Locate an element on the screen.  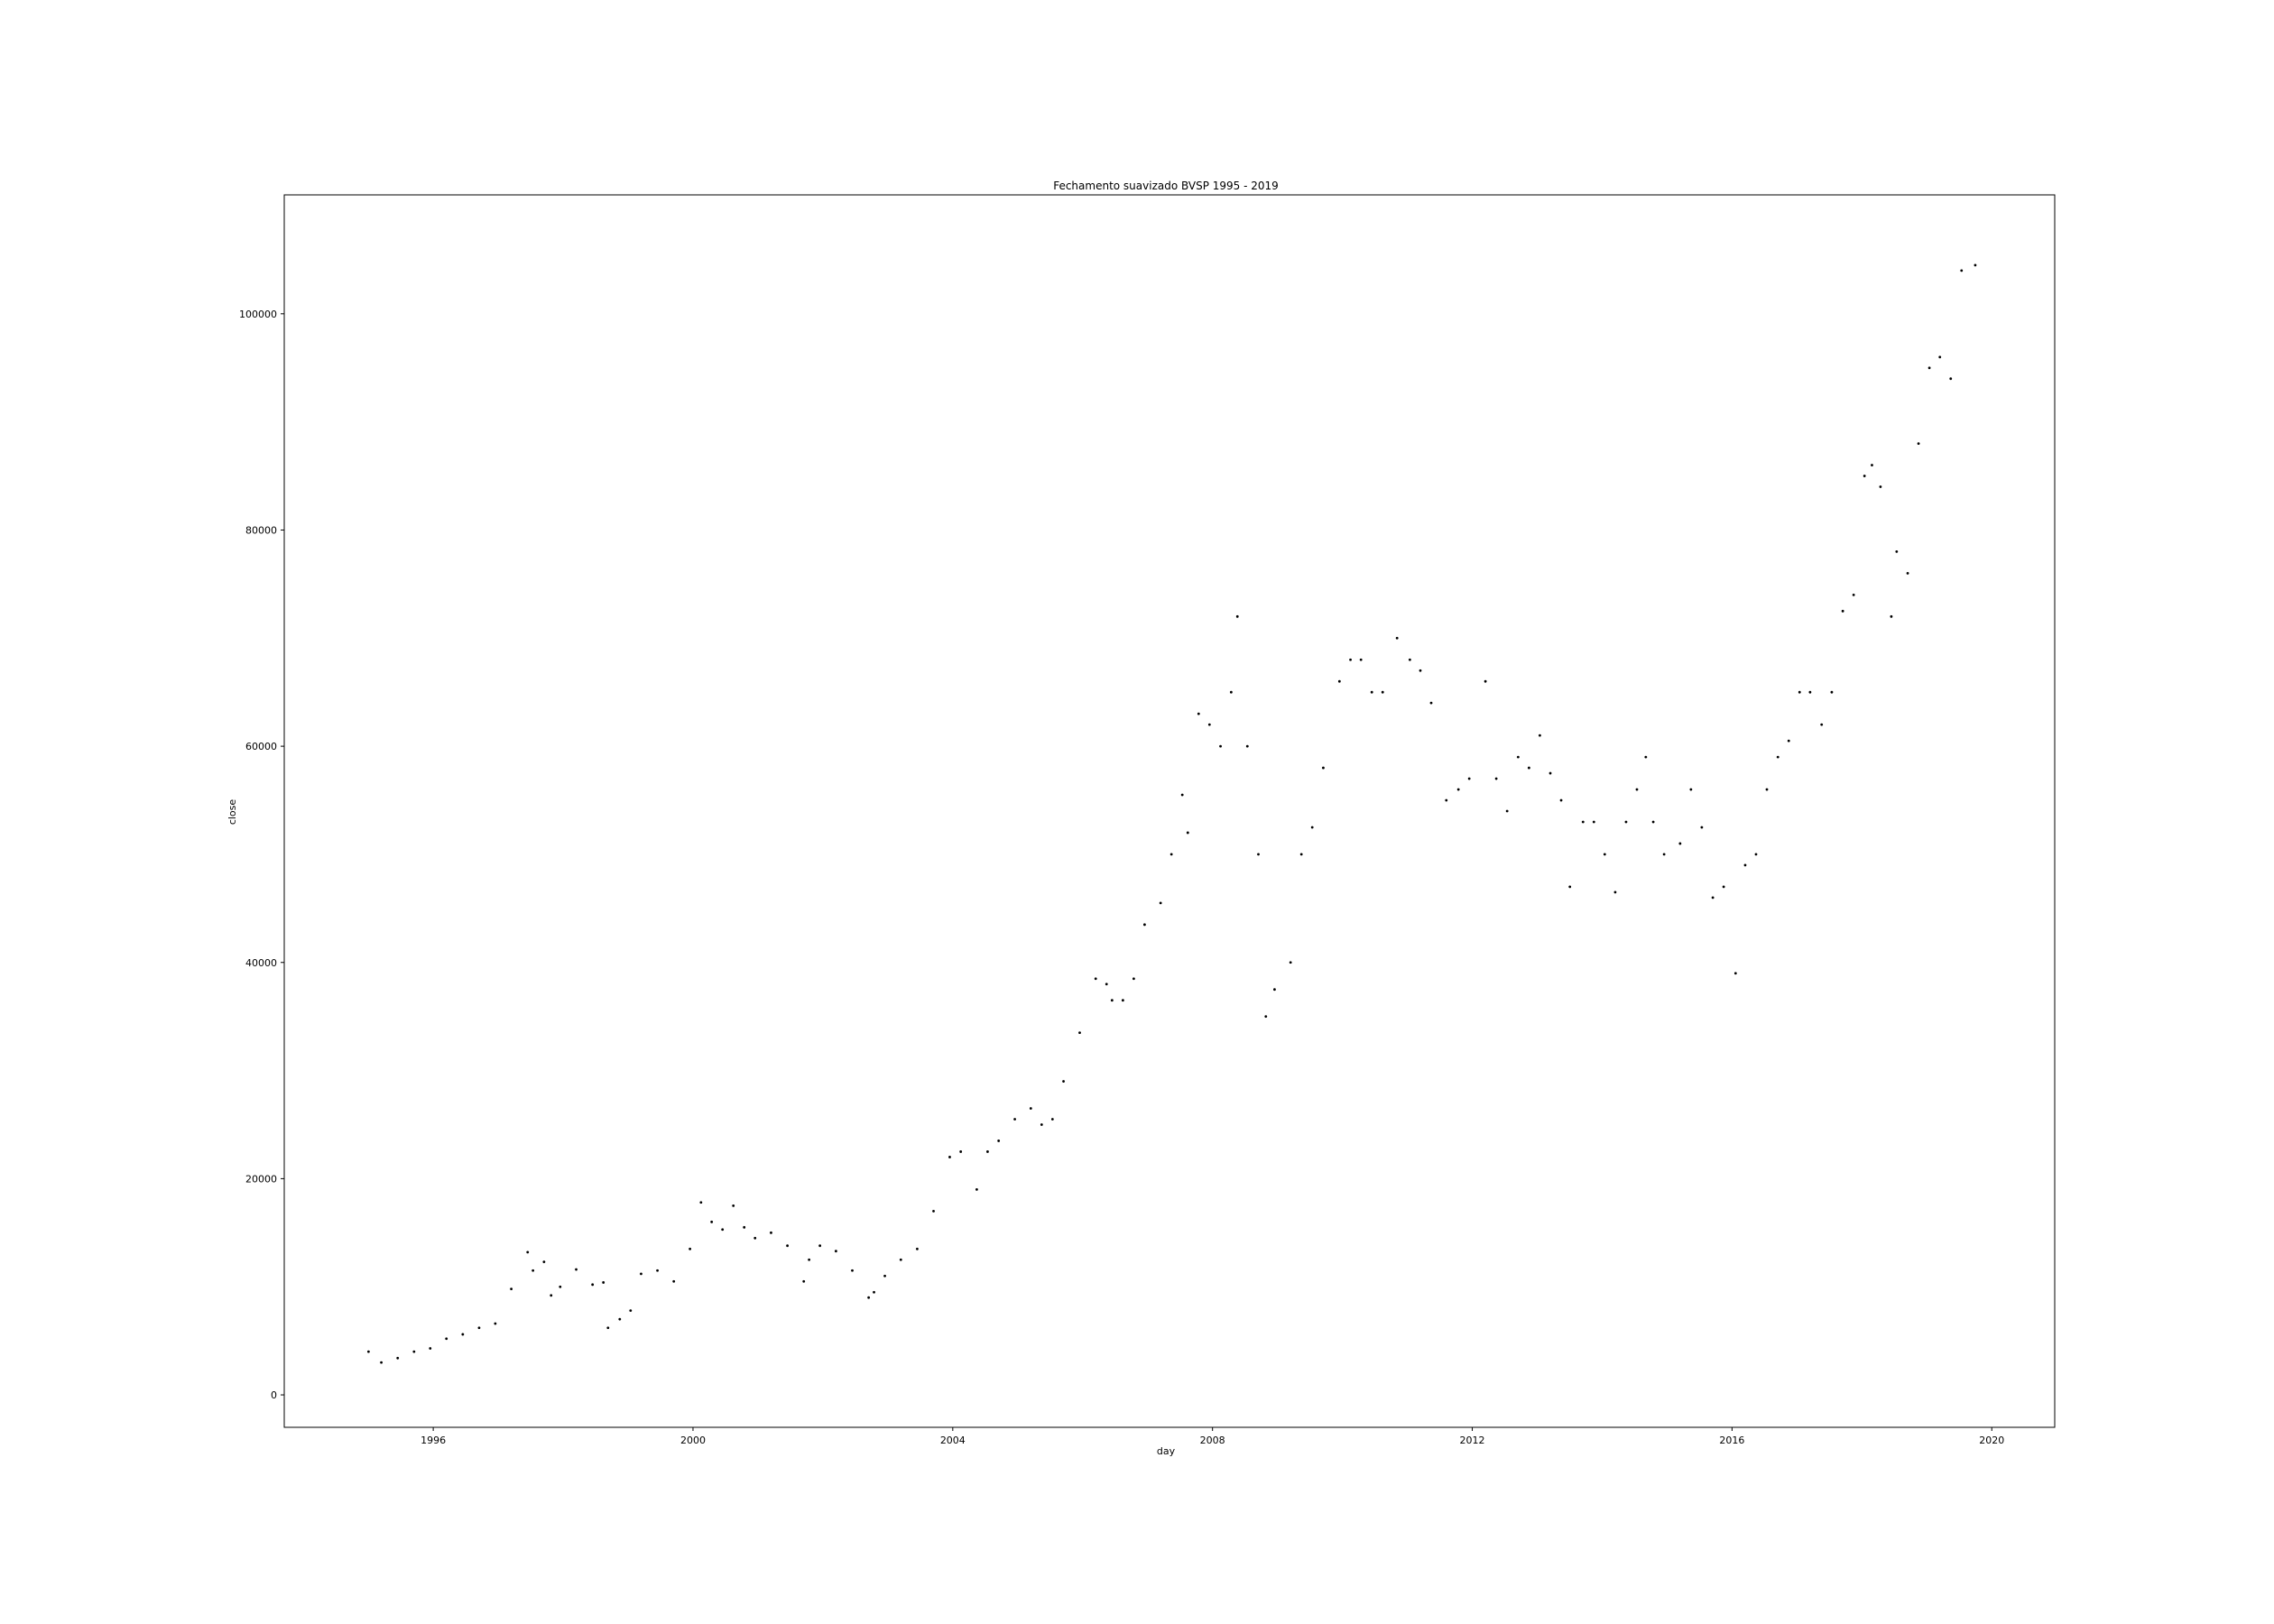
x-tick-label: 2008 is located at coordinates (1213, 1441).